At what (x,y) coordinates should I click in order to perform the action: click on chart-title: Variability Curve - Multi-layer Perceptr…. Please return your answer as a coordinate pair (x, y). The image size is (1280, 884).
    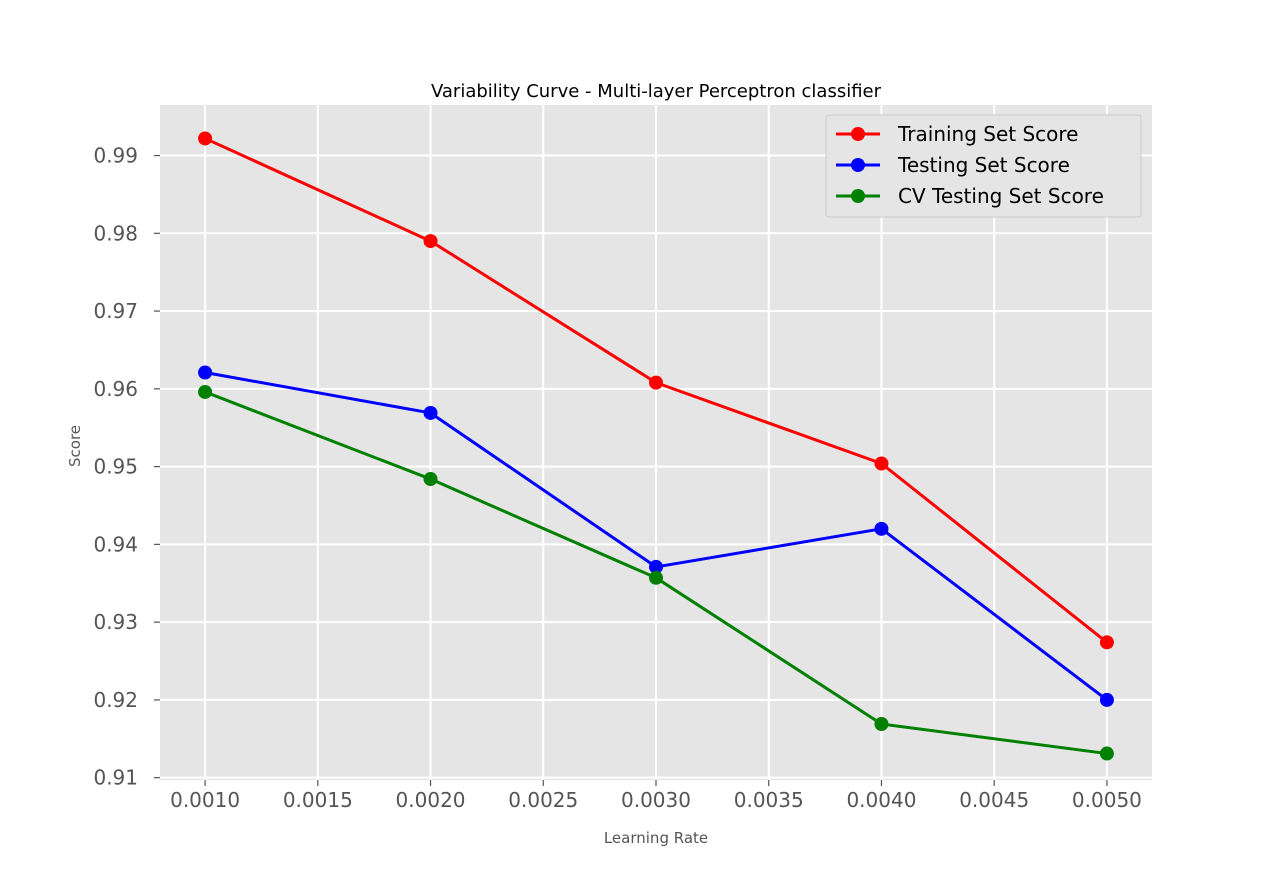
    Looking at the image, I should click on (656, 91).